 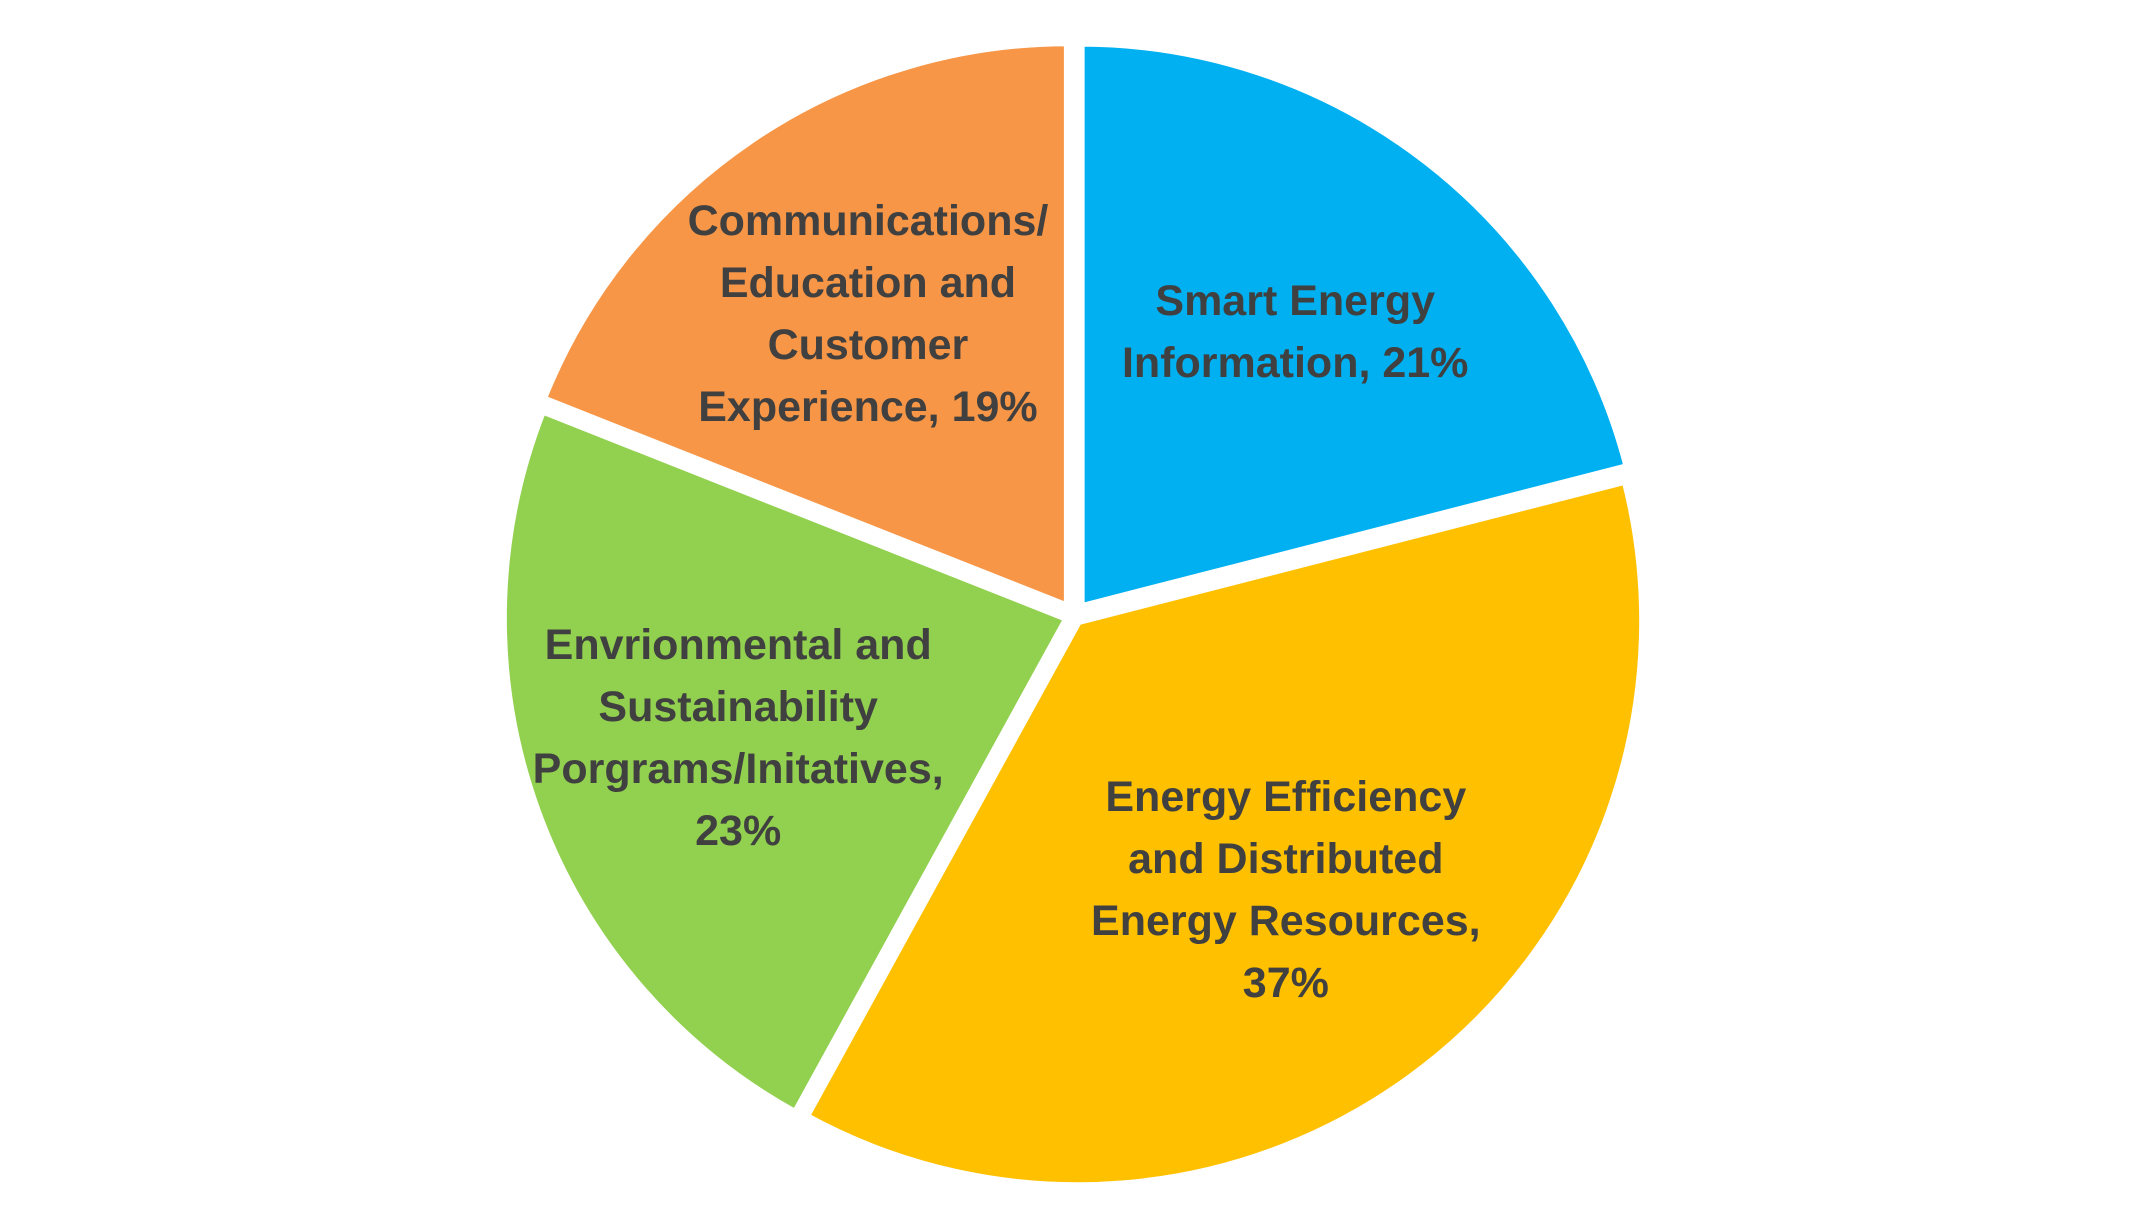 What do you see at coordinates (1286, 983) in the screenshot?
I see `slice-label-line: 37%` at bounding box center [1286, 983].